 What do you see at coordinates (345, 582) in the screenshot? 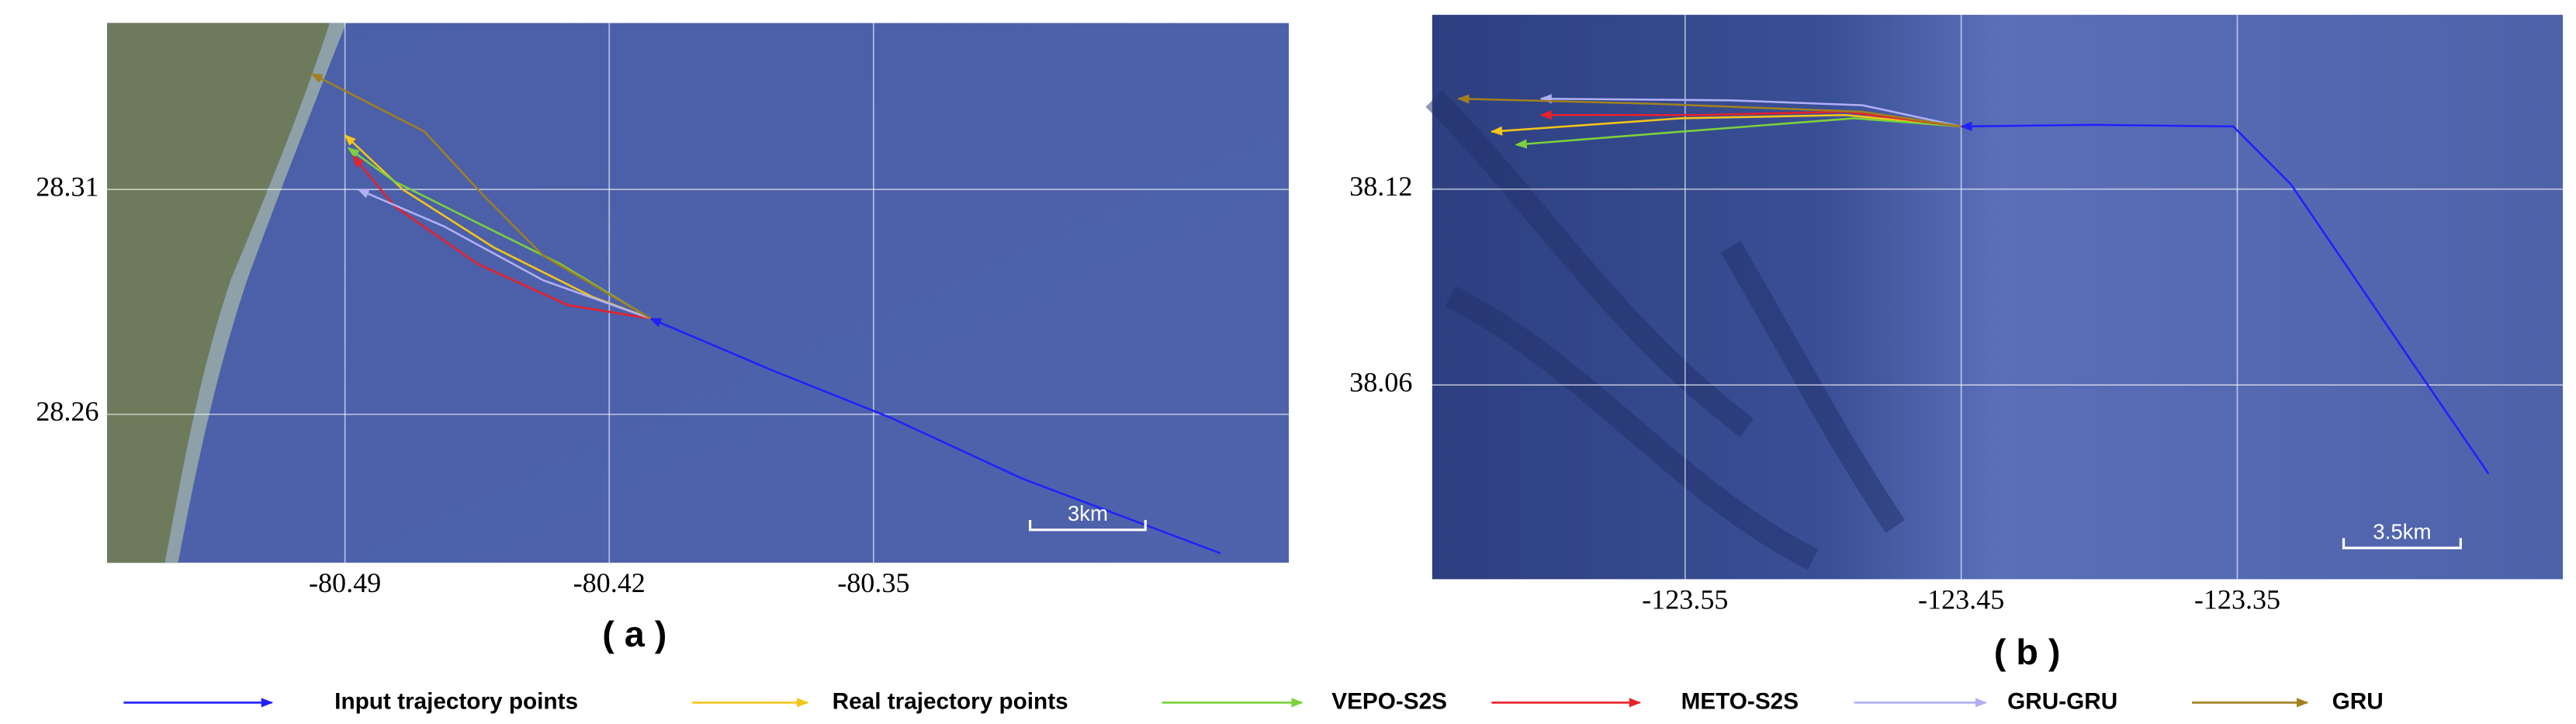
I see `x-tick-label: -80.49` at bounding box center [345, 582].